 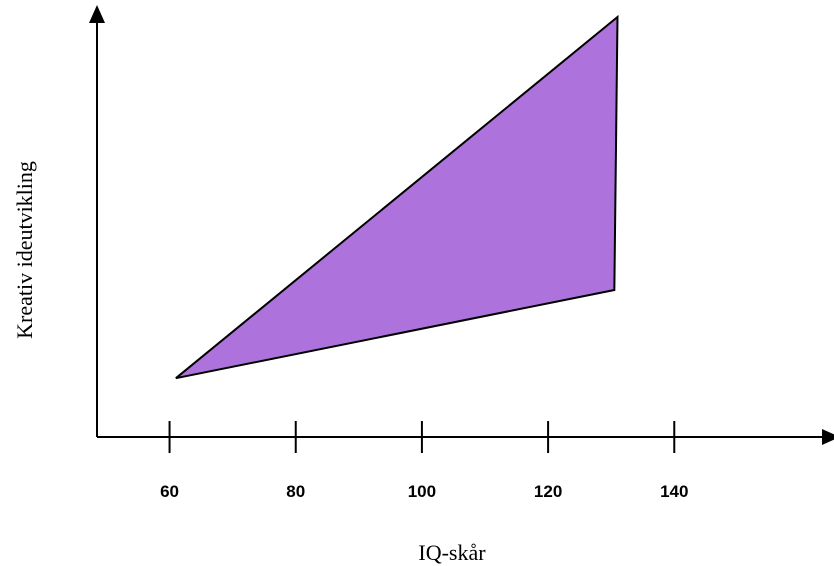 What do you see at coordinates (169, 491) in the screenshot?
I see `x-tick-label: 60` at bounding box center [169, 491].